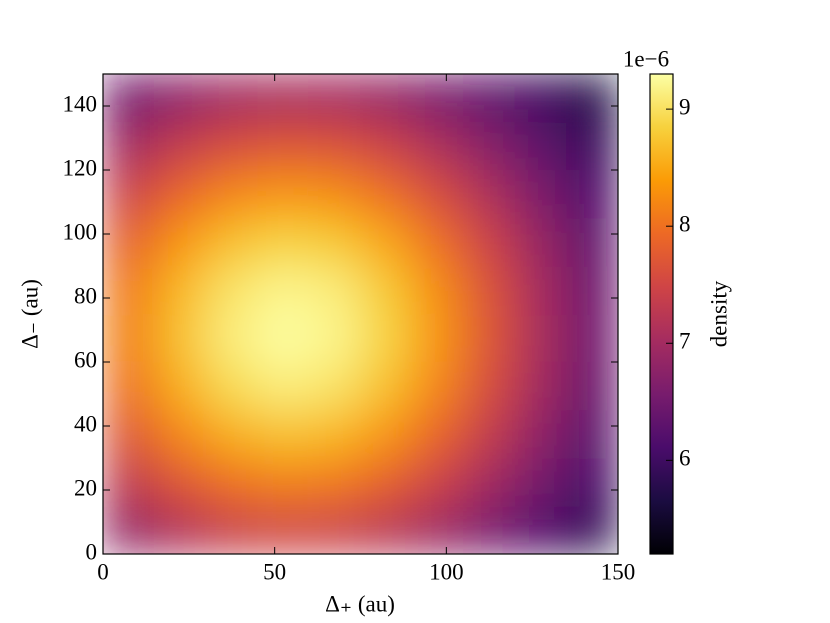 The image size is (830, 623). What do you see at coordinates (618, 571) in the screenshot?
I see `x-tick-label: 150` at bounding box center [618, 571].